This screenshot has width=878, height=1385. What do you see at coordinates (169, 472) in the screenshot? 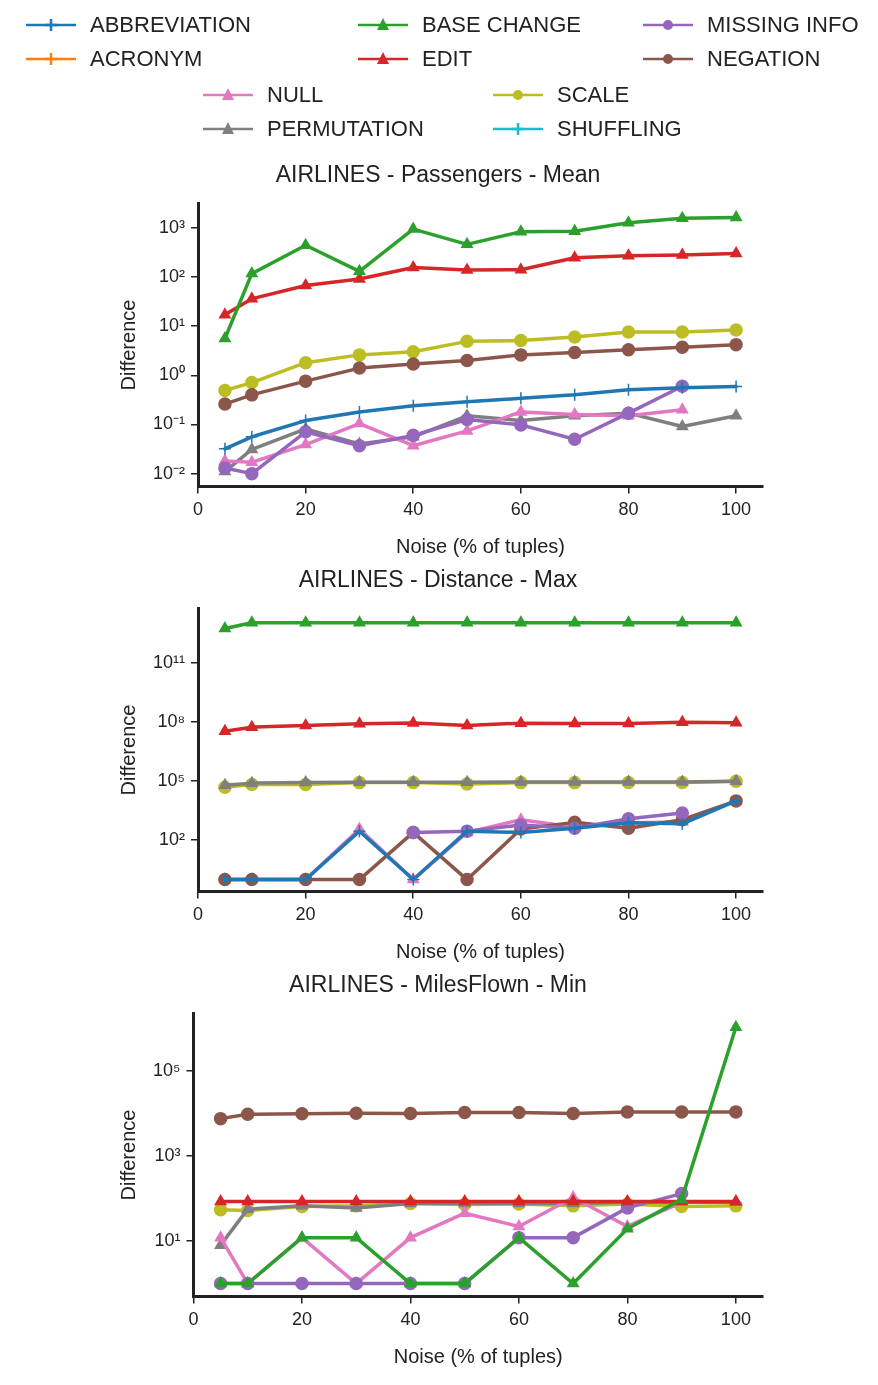
I see `y-tick-label: 10⁻²` at bounding box center [169, 472].